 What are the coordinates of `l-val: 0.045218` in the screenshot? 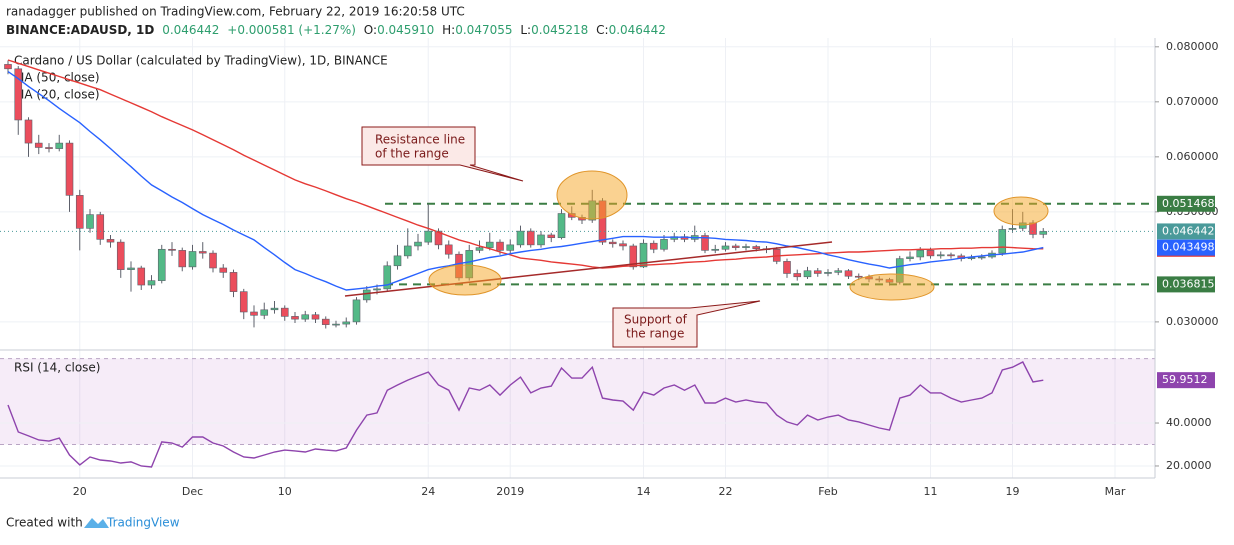 It's located at (559, 30).